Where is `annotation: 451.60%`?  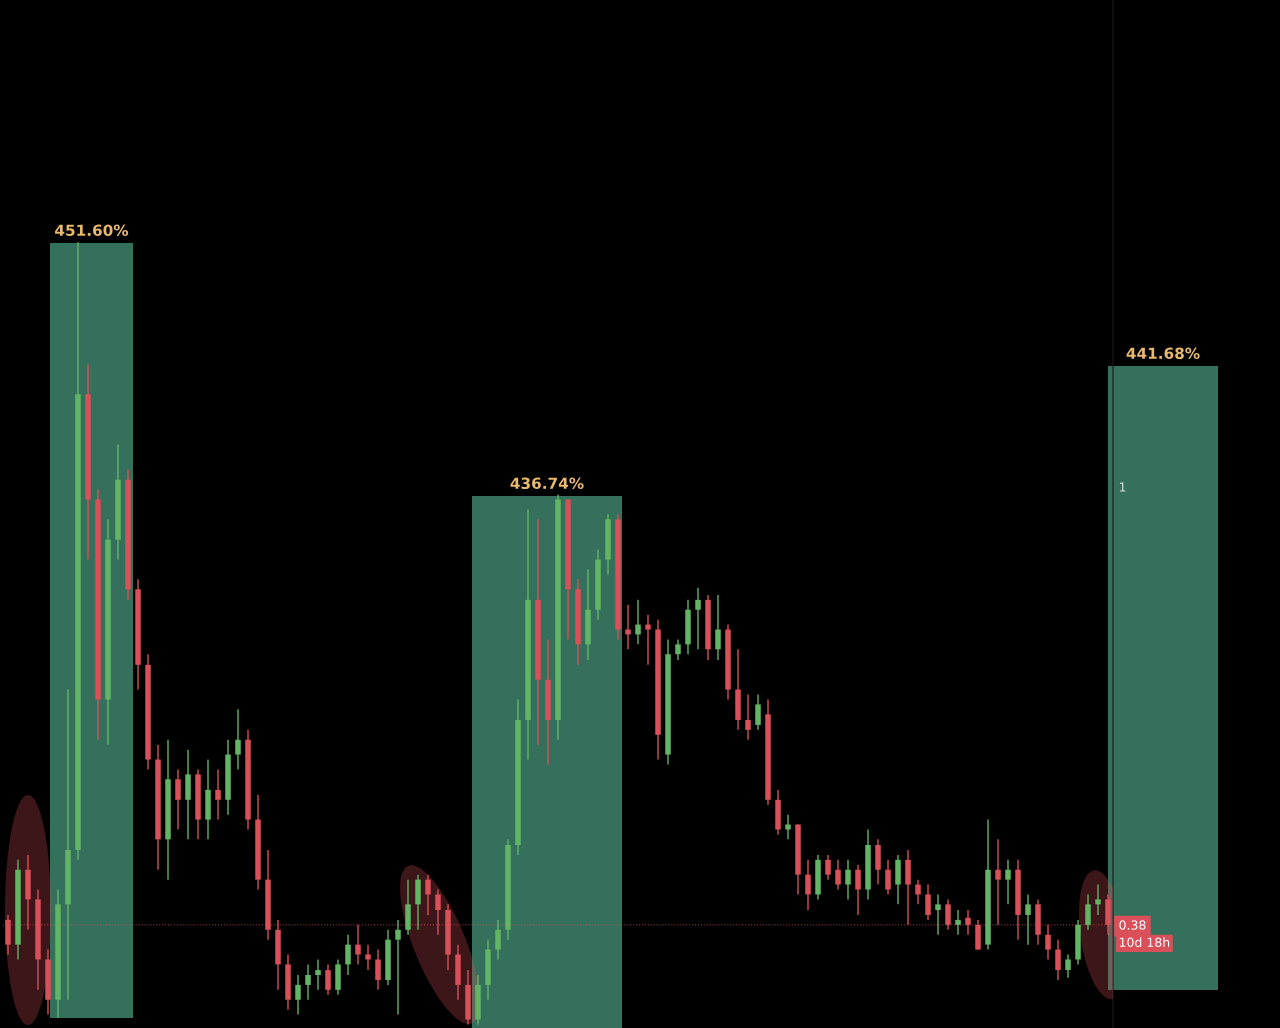
annotation: 451.60% is located at coordinates (92, 230).